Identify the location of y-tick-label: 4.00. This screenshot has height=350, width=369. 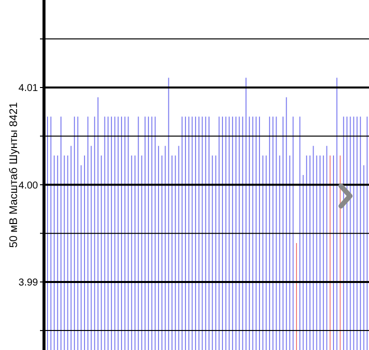
(28, 186).